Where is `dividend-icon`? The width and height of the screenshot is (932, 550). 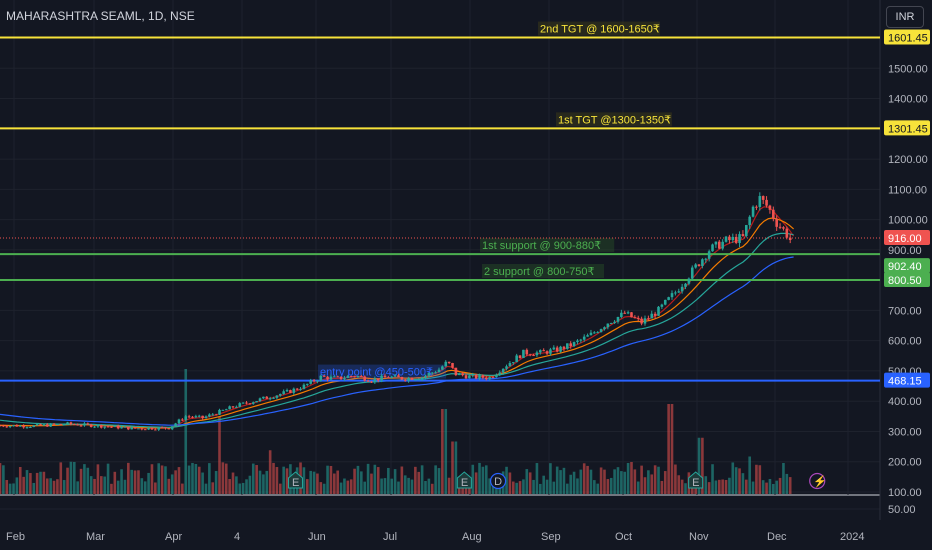
dividend-icon is located at coordinates (498, 481).